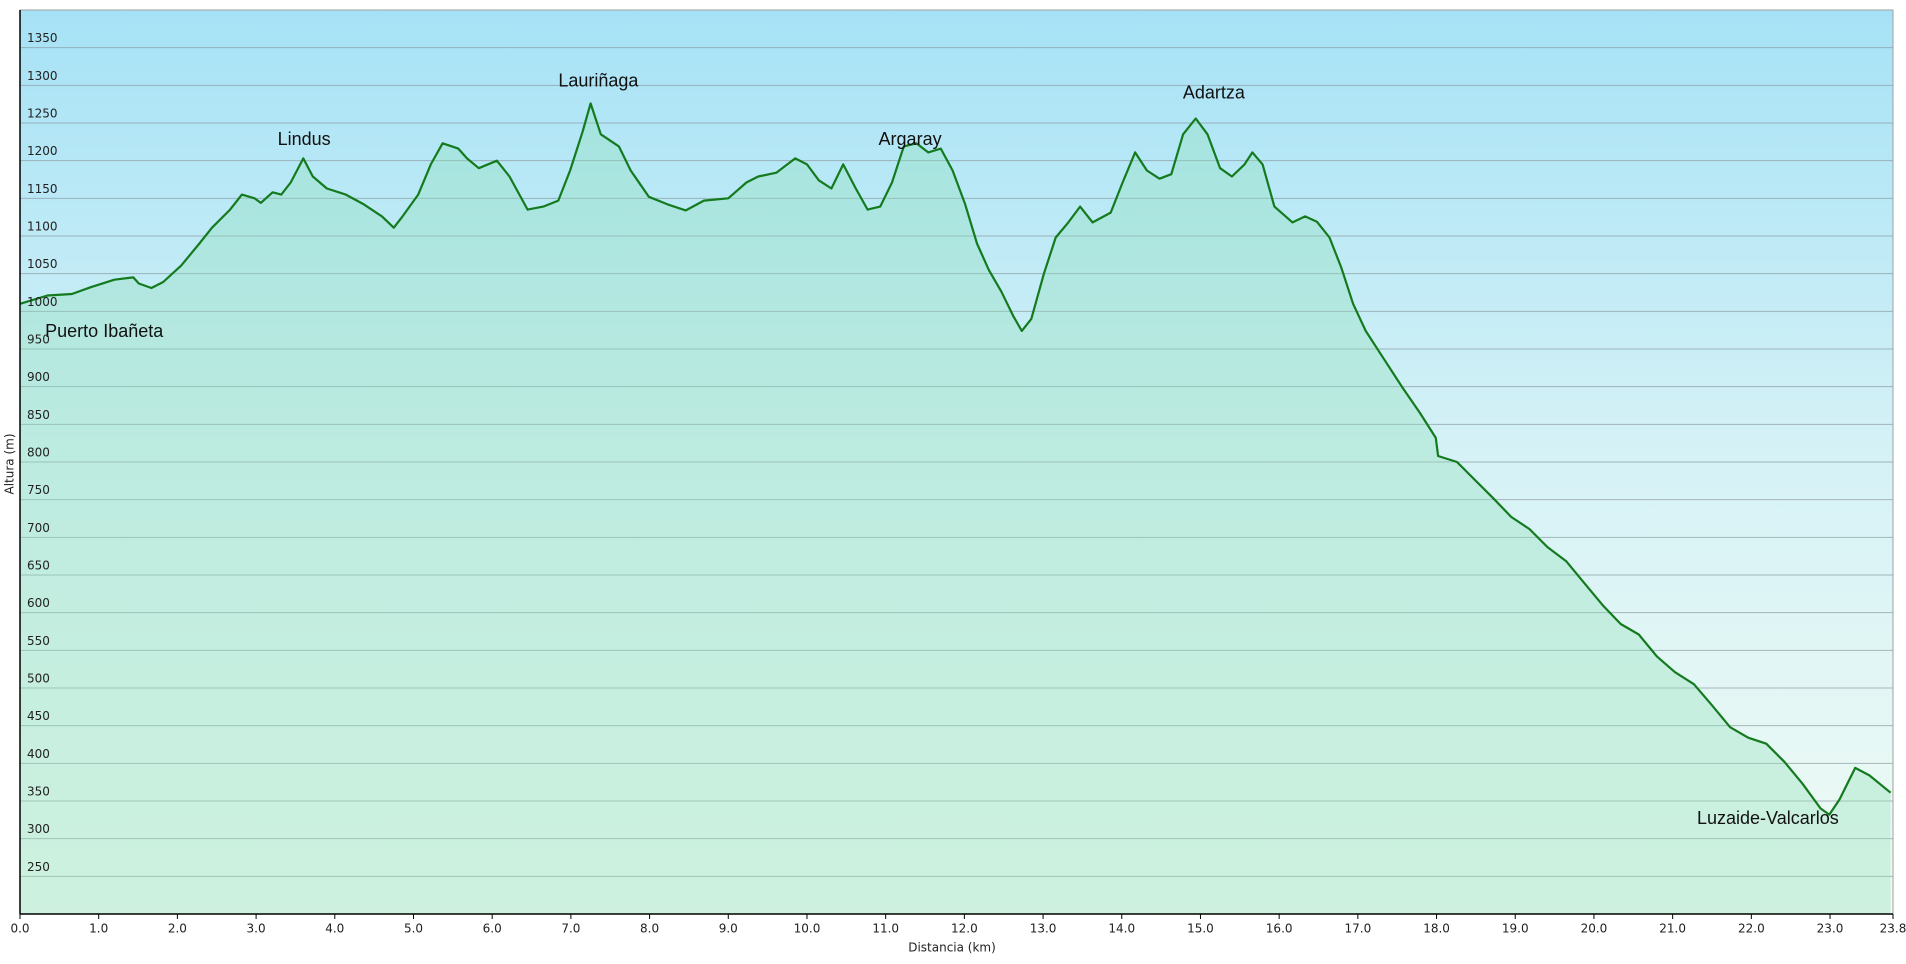 Image resolution: width=1906 pixels, height=964 pixels. Describe the element at coordinates (38, 792) in the screenshot. I see `y-tick-label: 350` at that location.